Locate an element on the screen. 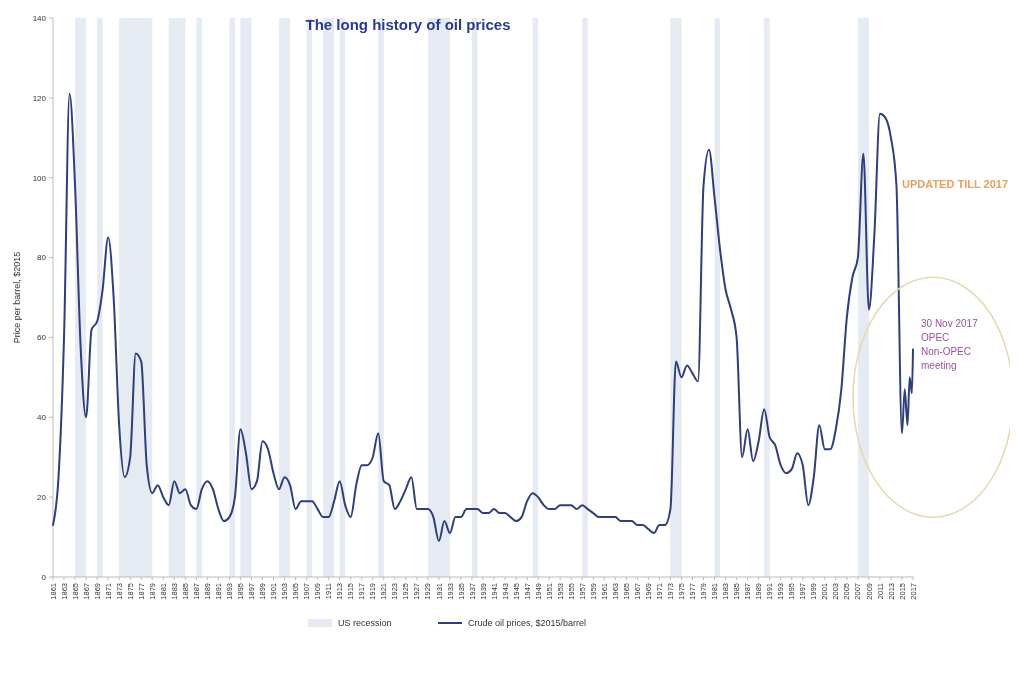 The width and height of the screenshot is (1018, 675). legend-label: Crude oil prices, $2015/barrel is located at coordinates (527, 623).